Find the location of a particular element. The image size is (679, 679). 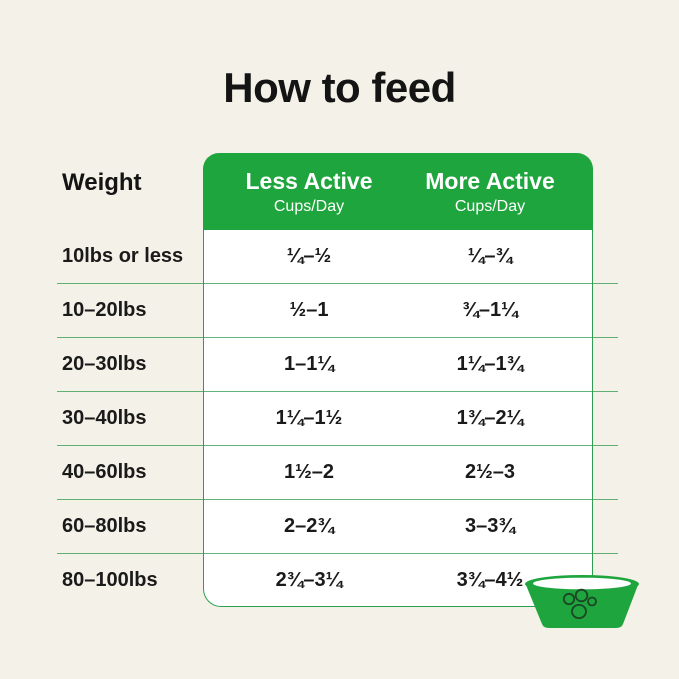

row-weight-label: 80–100lbs is located at coordinates (110, 580).